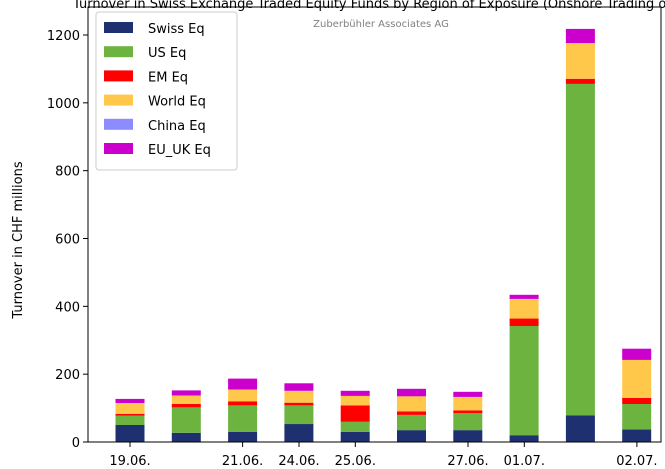 This screenshot has width=665, height=469. Describe the element at coordinates (168, 77) in the screenshot. I see `legend-label-em-eq: EM Eq` at that location.